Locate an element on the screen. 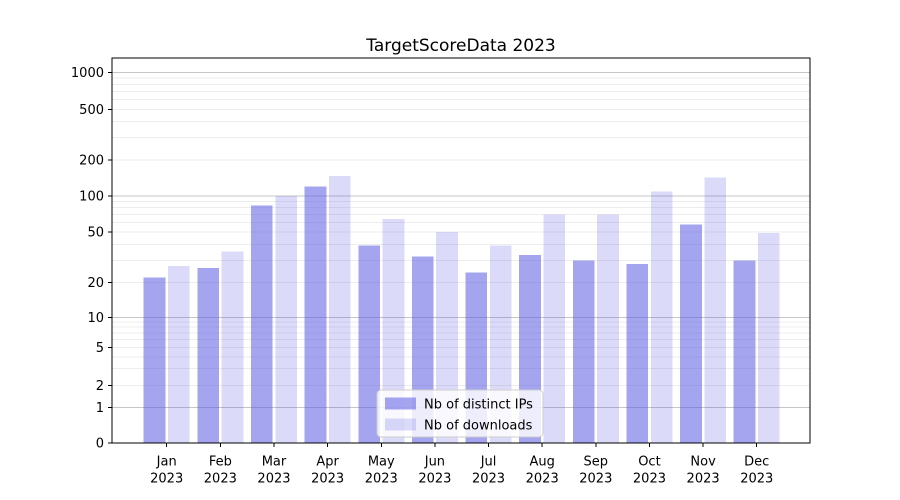 Image resolution: width=900 pixels, height=500 pixels. x-tick-label-month: Nov is located at coordinates (703, 462).